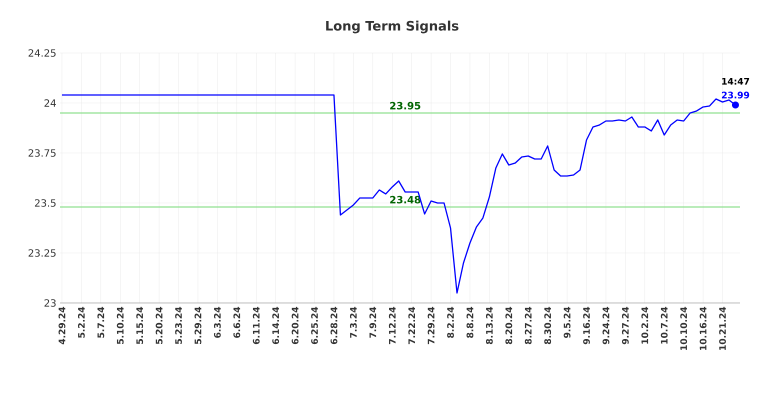 The width and height of the screenshot is (784, 398). What do you see at coordinates (159, 325) in the screenshot?
I see `x-tick-label: 5.20.24` at bounding box center [159, 325].